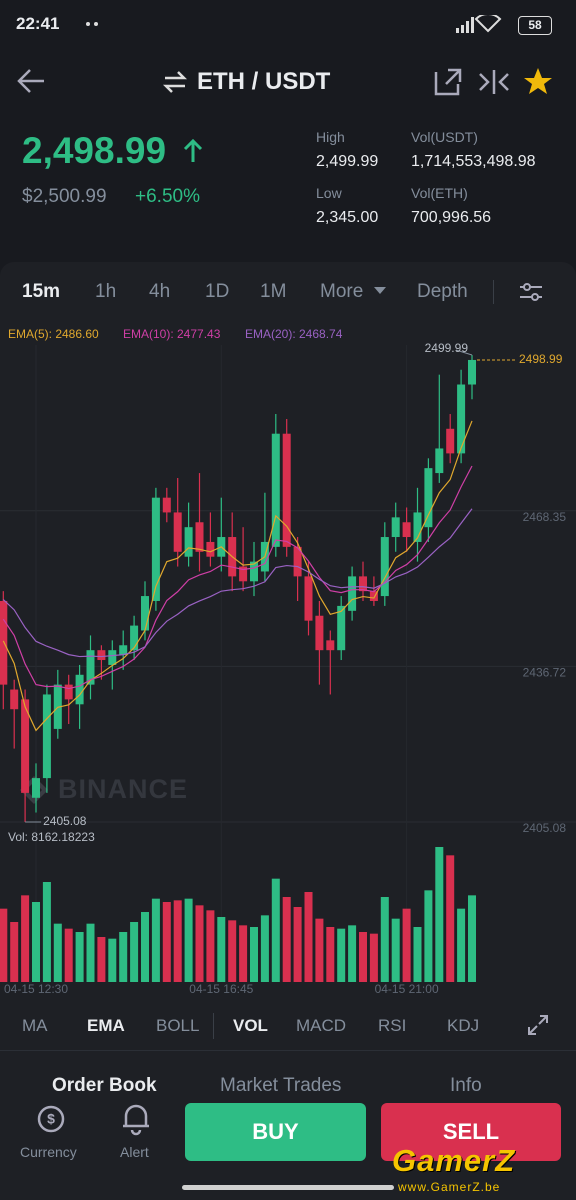 The width and height of the screenshot is (576, 1200). Describe the element at coordinates (36, 989) in the screenshot. I see `x-tick-label: 04-15 12:30` at that location.